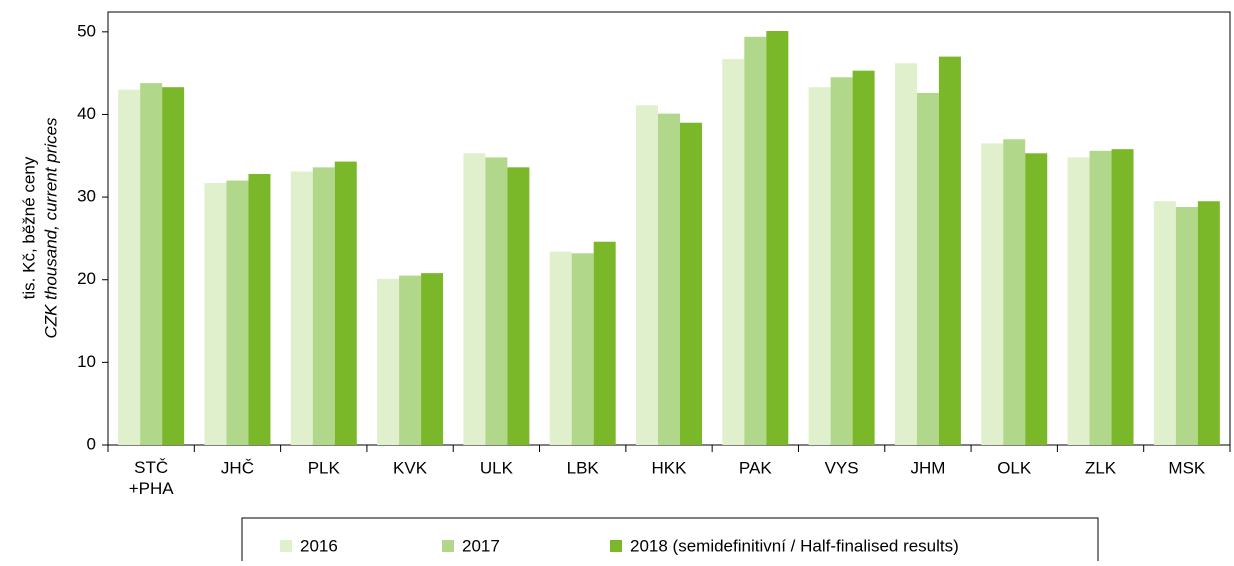  Describe the element at coordinates (86, 30) in the screenshot. I see `y-tick-label: 50` at that location.